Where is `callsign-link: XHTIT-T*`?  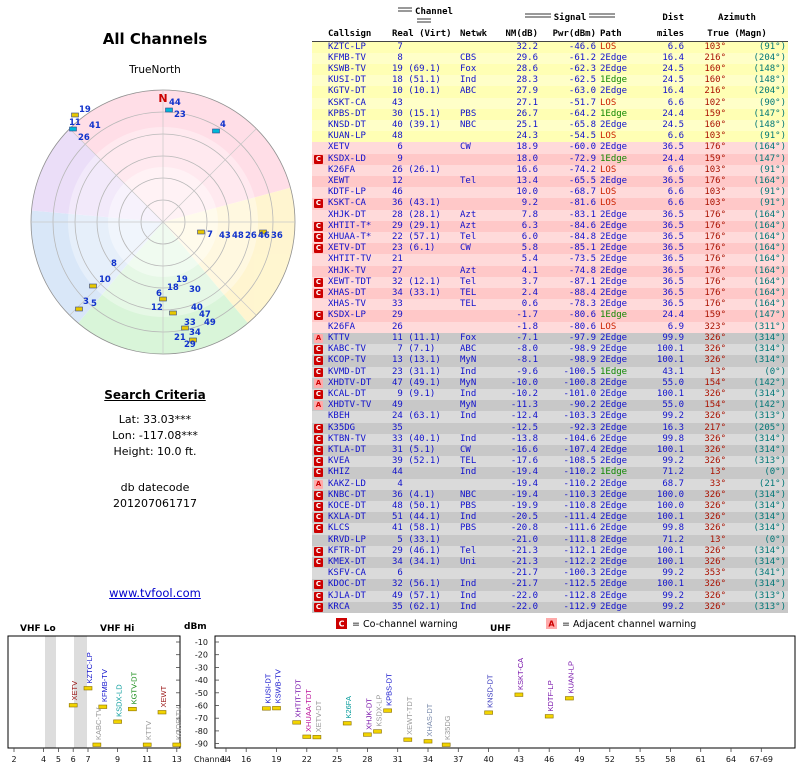
callsign-link: XHTIT-T* is located at coordinates (350, 225).